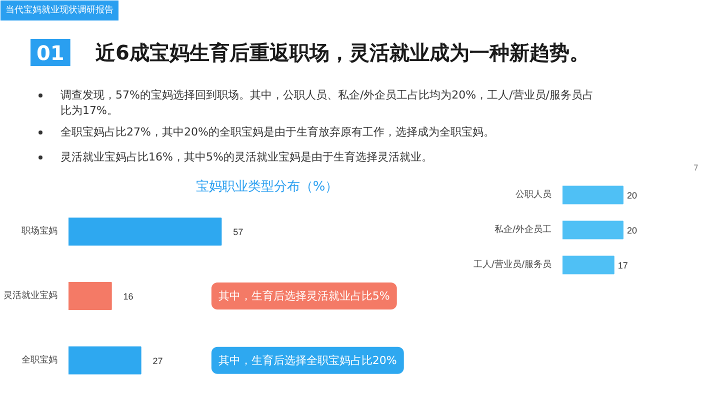  I want to click on text: 调查发现，57%的宝妈选择回到职场。其中，公职人员、私企/外企员工占比均为20%，工人/营业员/服务员占比为17%。, so click(327, 103).